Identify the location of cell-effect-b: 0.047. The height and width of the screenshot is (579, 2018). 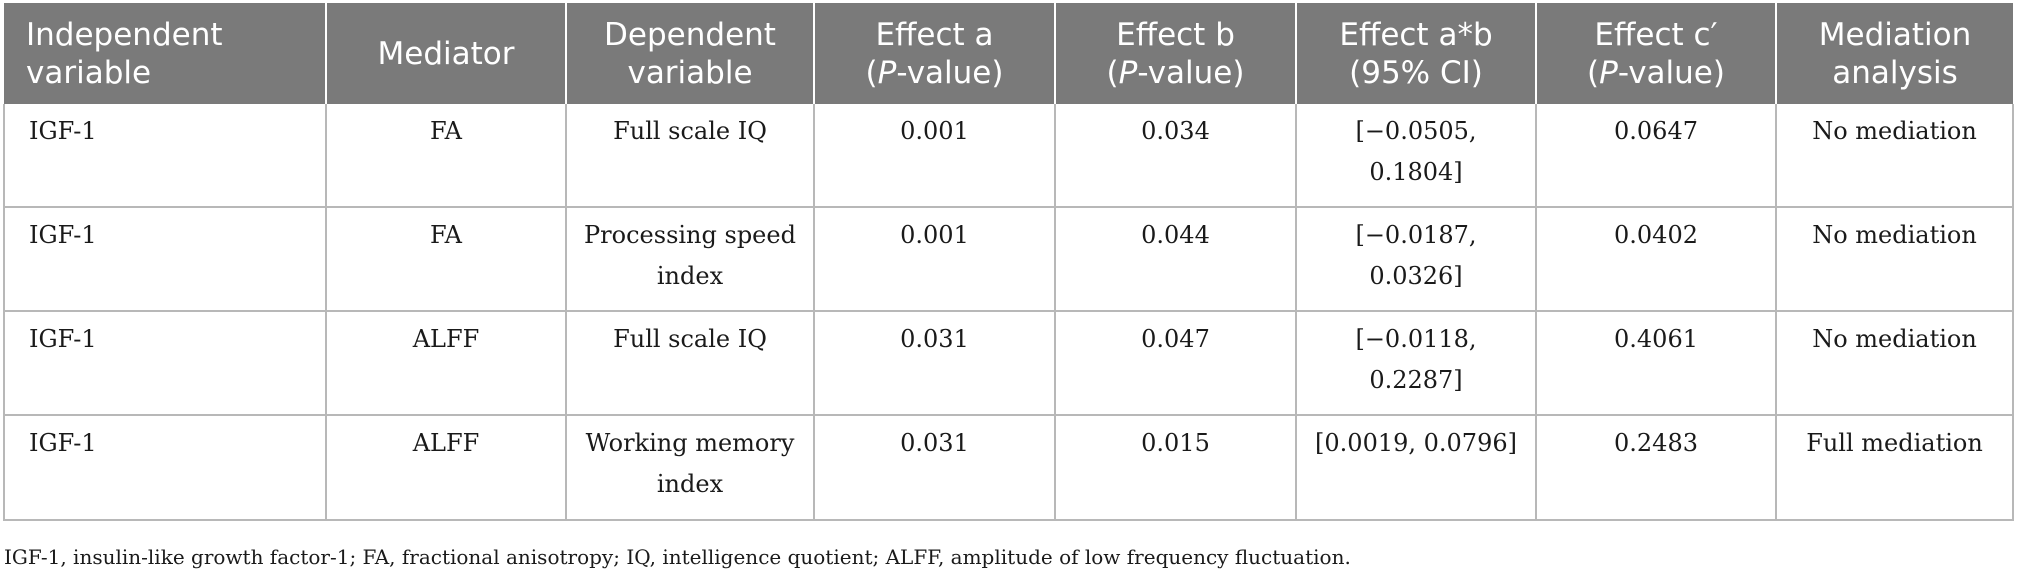
(1176, 363).